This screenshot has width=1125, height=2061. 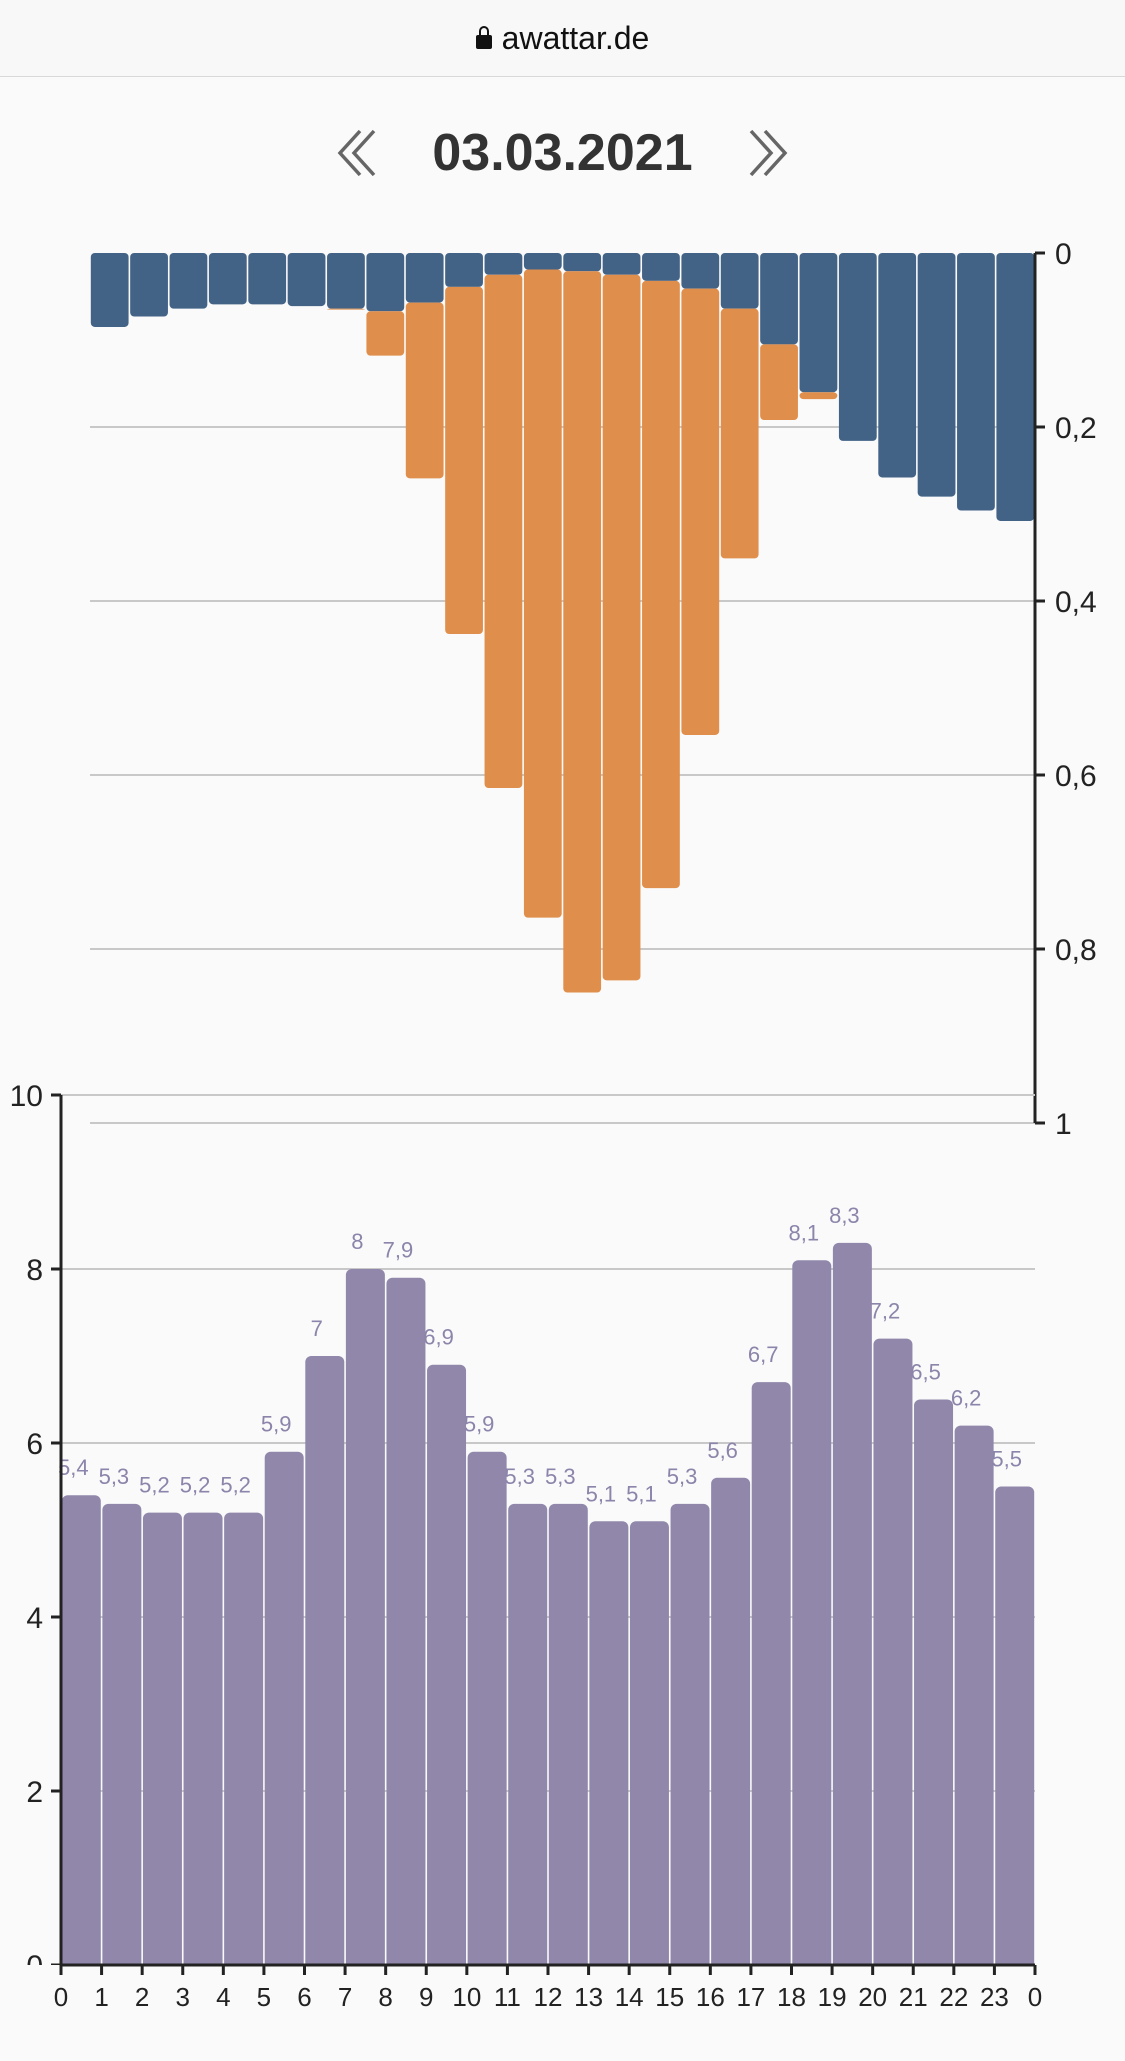 I want to click on x-tick-label: 21, so click(x=913, y=1997).